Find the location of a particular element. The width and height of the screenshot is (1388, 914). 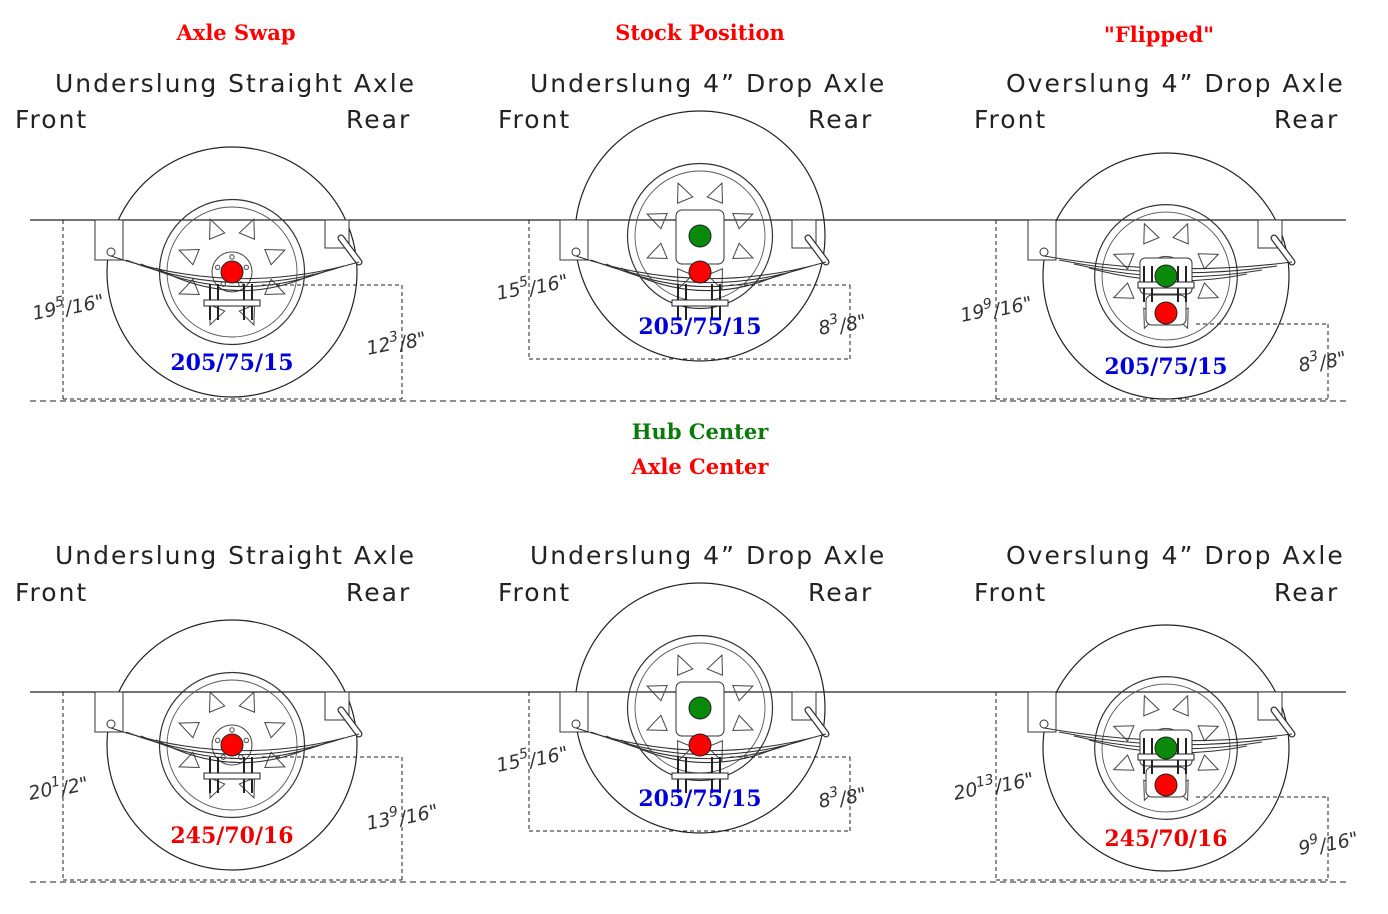

header-axle-swap: Axle Swap is located at coordinates (236, 32).